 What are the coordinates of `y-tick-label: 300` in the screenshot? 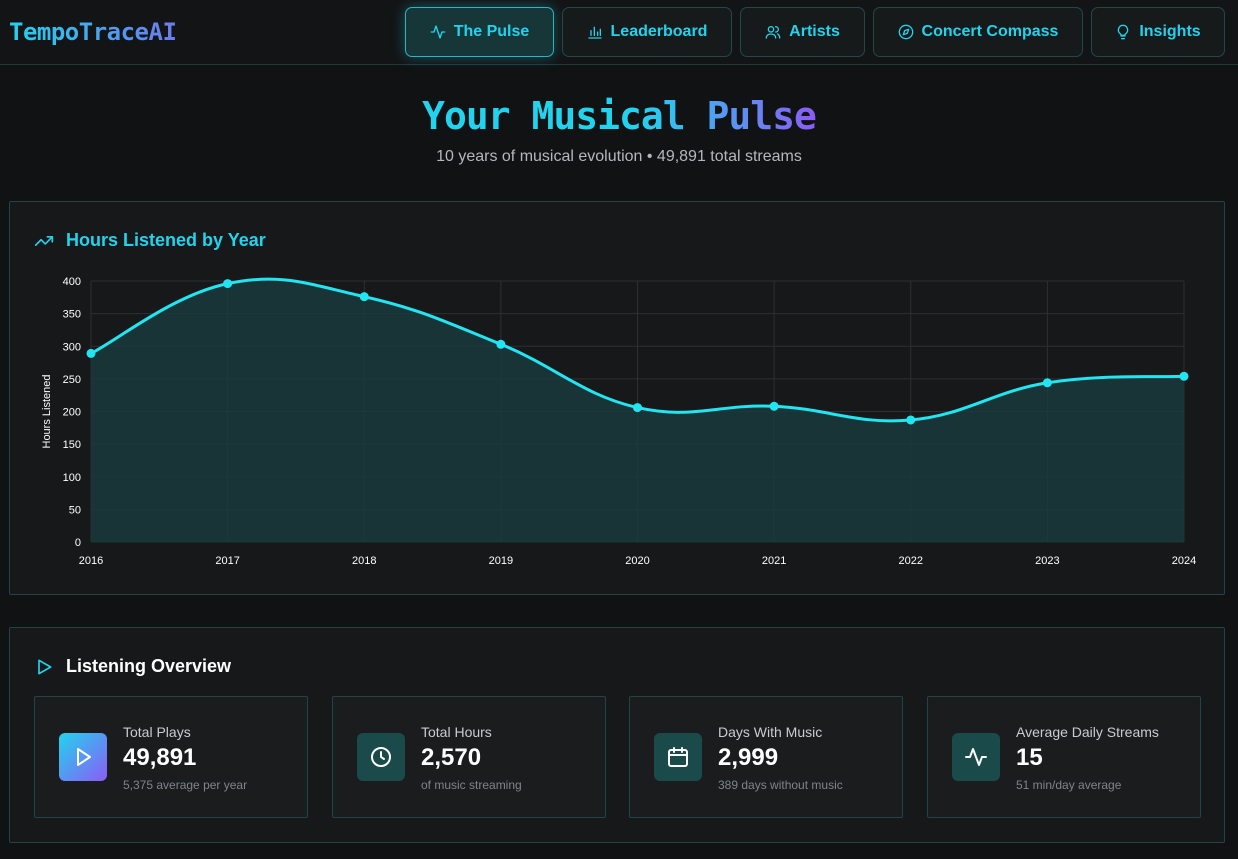 It's located at (72, 347).